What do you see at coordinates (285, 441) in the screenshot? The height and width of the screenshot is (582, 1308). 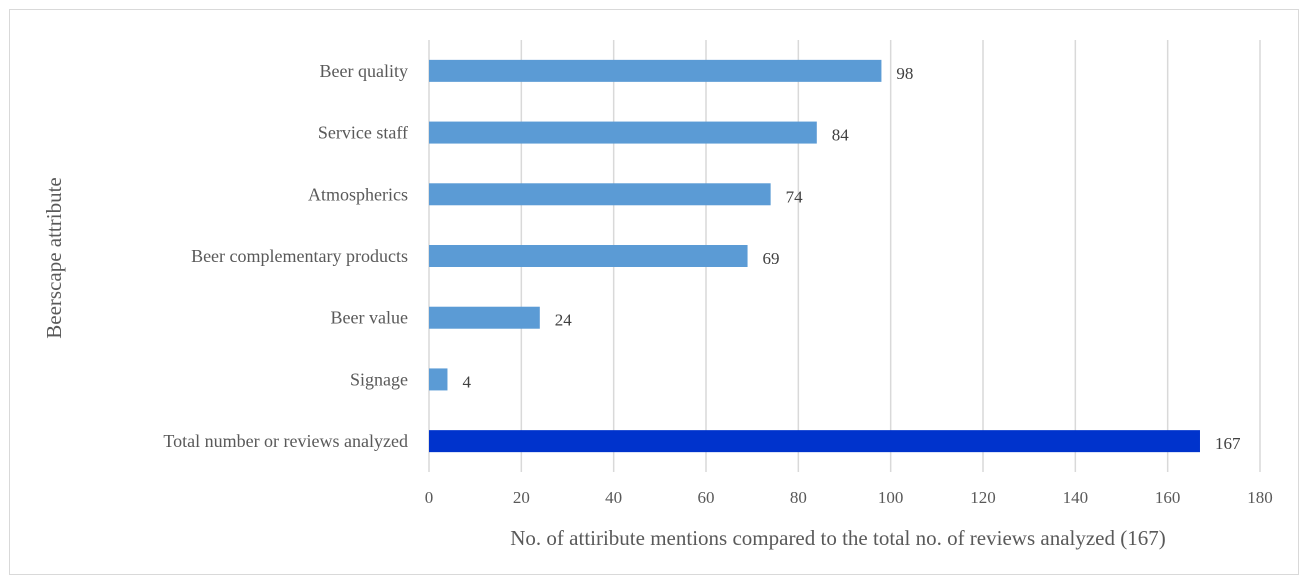 I see `category-label: Total number or reviews analyzed` at bounding box center [285, 441].